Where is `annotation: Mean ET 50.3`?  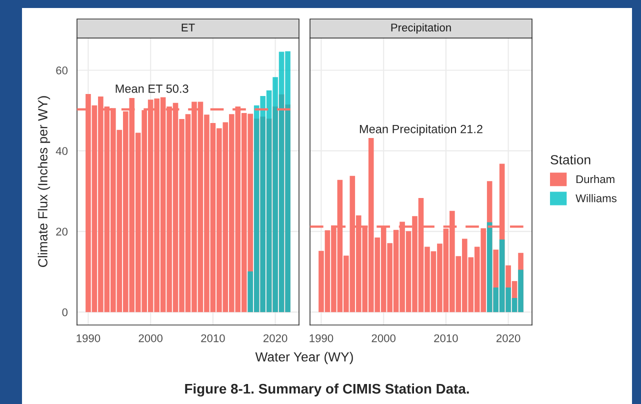
annotation: Mean ET 50.3 is located at coordinates (152, 88).